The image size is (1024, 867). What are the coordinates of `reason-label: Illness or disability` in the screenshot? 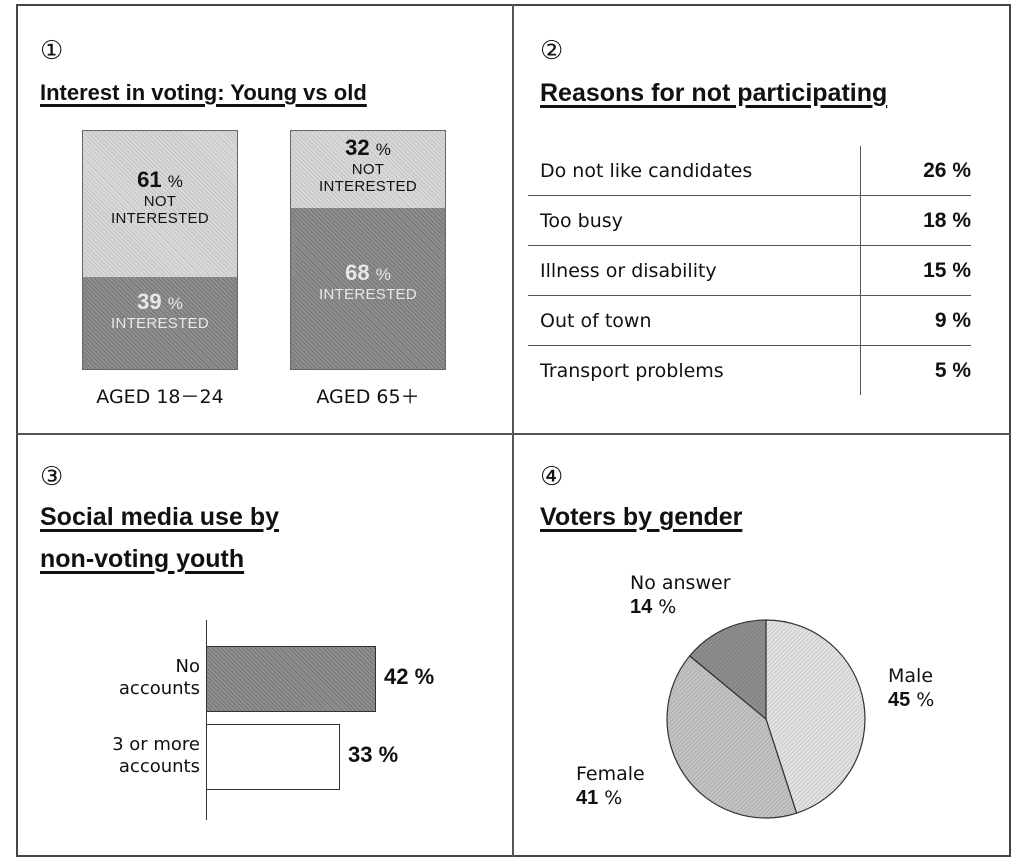 It's located at (694, 270).